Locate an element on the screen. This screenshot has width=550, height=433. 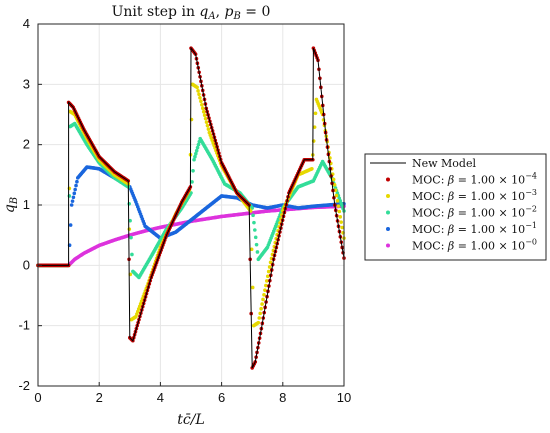
y-tick-label: -1 is located at coordinates (24, 325).